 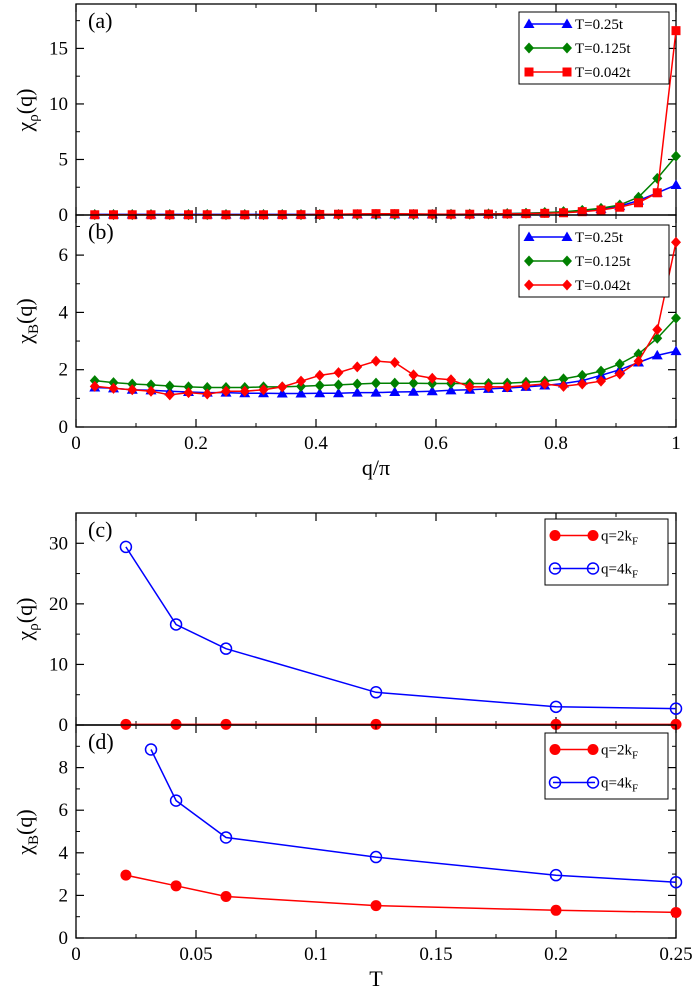 I want to click on panel-label: (b), so click(x=101, y=231).